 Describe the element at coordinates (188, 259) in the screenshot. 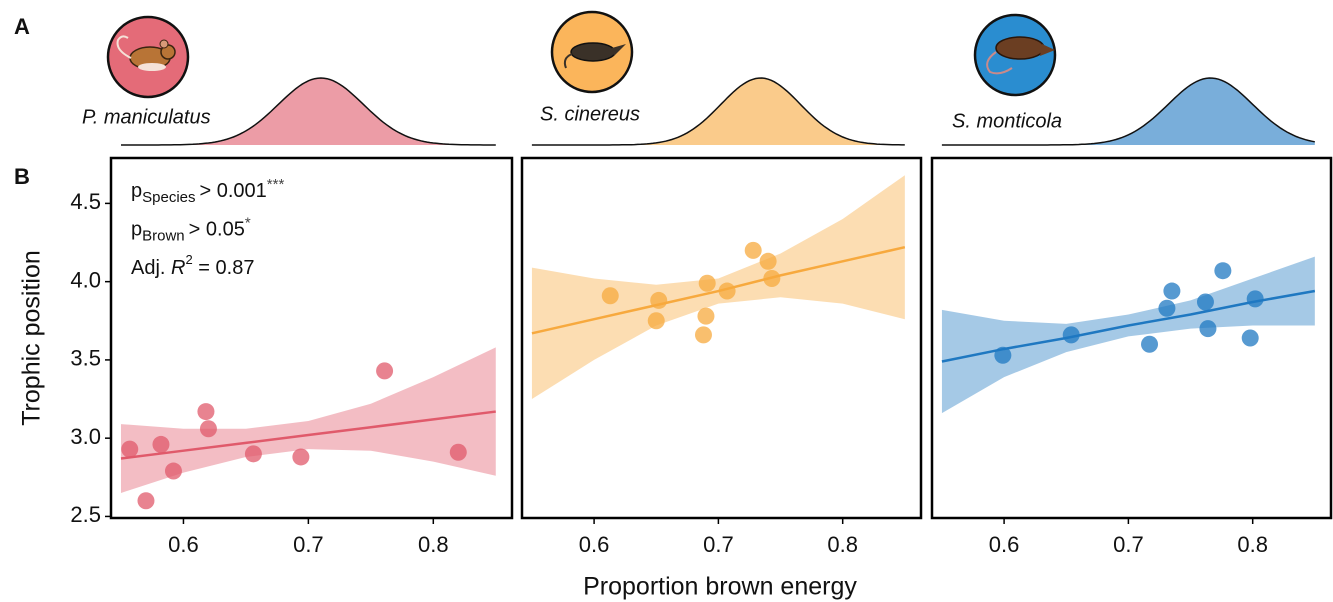

I see `annotation-superscript: 2` at that location.